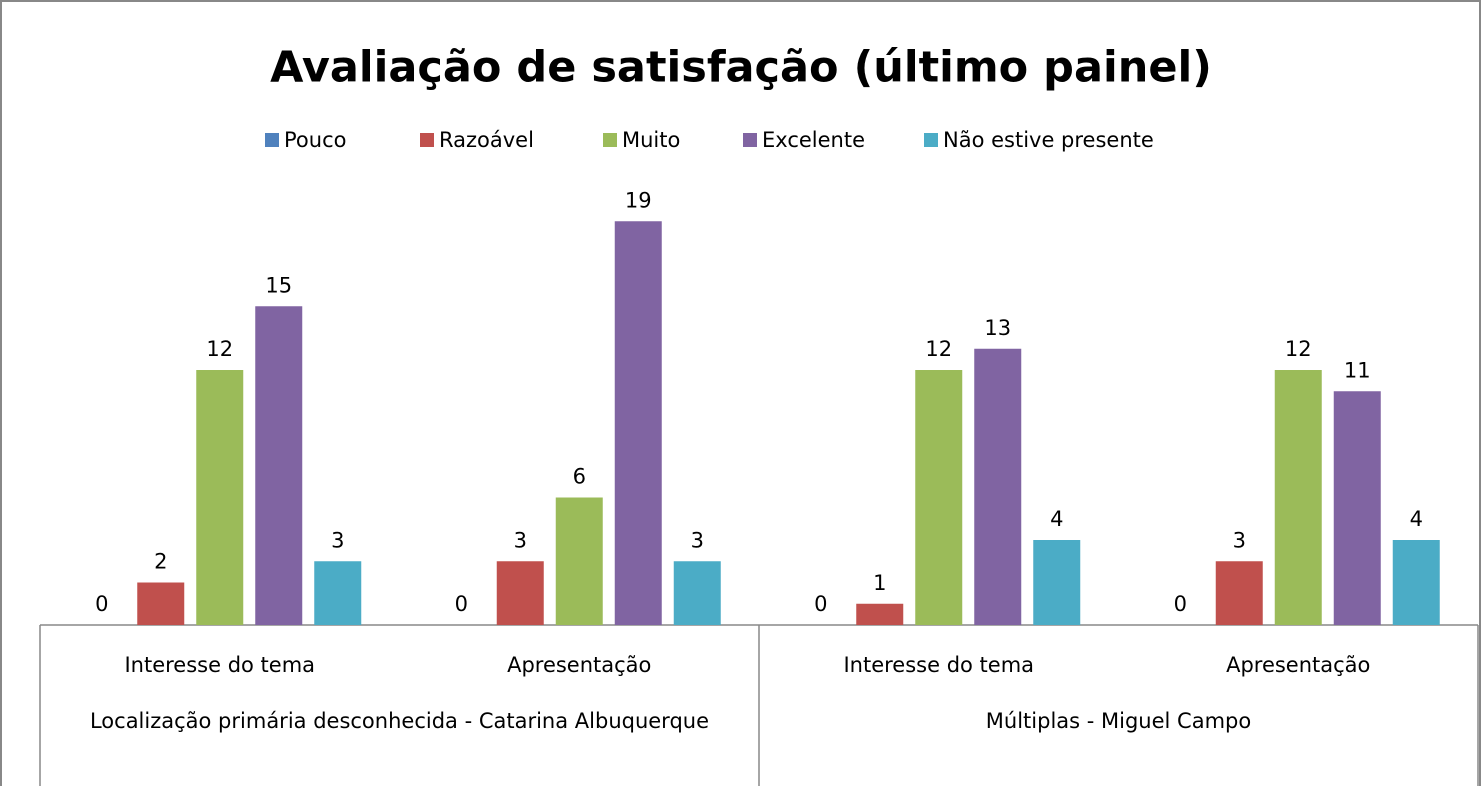 The height and width of the screenshot is (786, 1482). What do you see at coordinates (579, 477) in the screenshot?
I see `data-label: 6` at bounding box center [579, 477].